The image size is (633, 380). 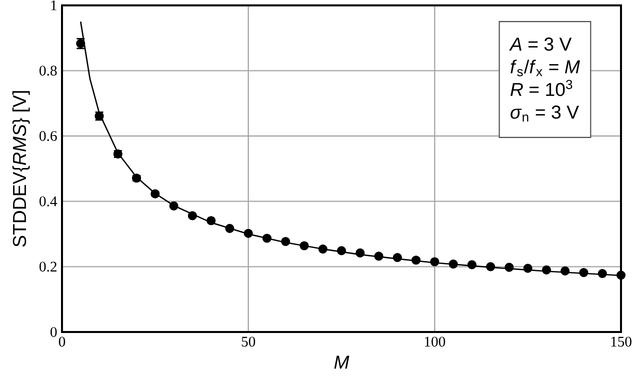 I want to click on y-tick-label: 0.4, so click(x=49, y=201).